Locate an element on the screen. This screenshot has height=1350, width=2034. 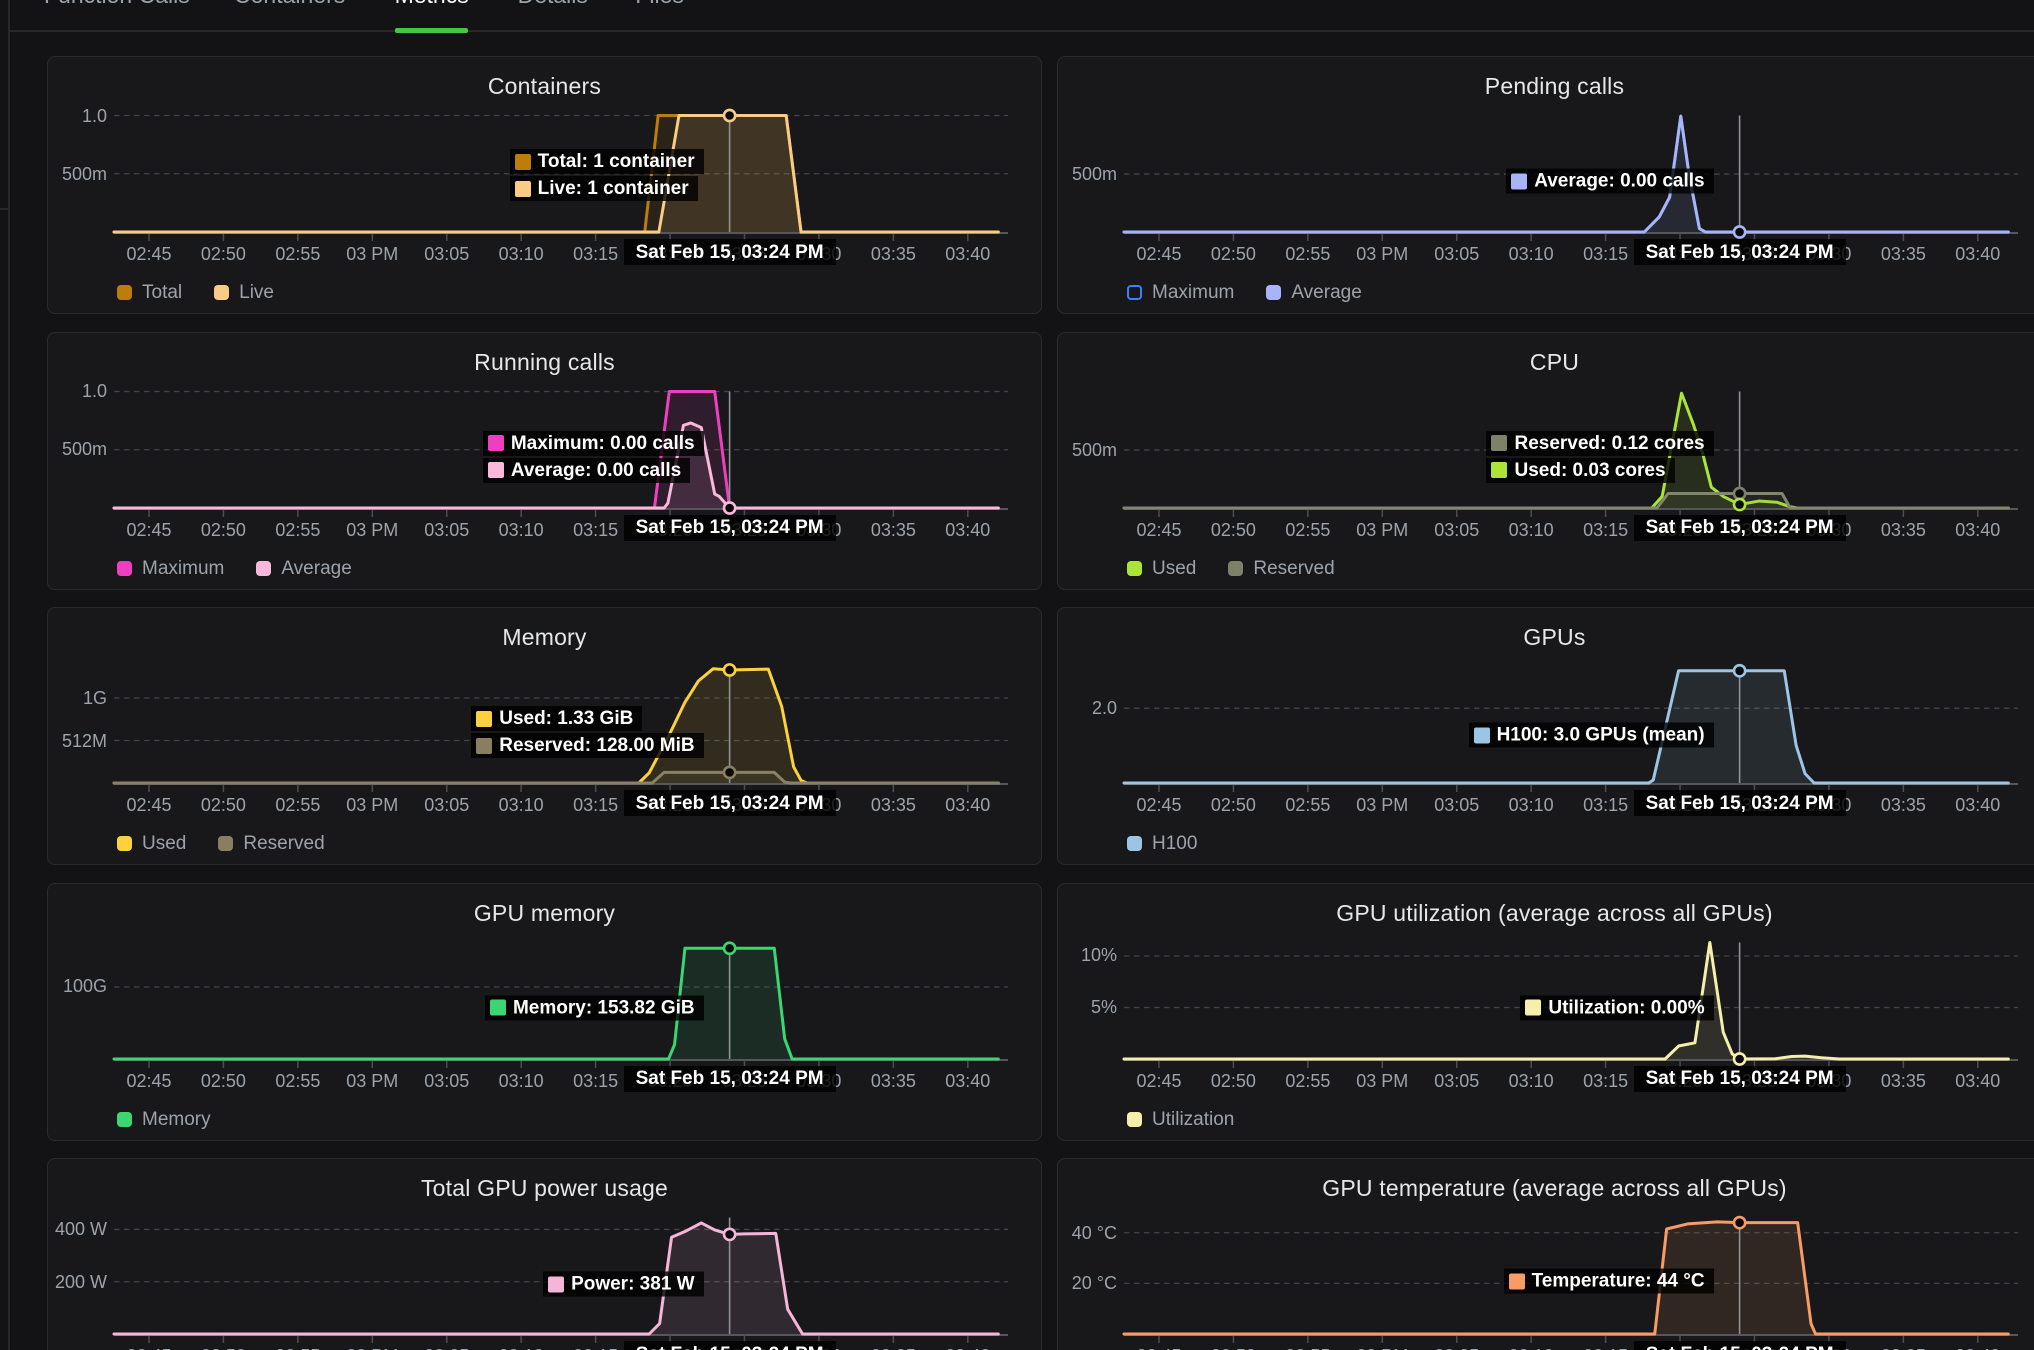
tab-label: Metrics is located at coordinates (432, 4).